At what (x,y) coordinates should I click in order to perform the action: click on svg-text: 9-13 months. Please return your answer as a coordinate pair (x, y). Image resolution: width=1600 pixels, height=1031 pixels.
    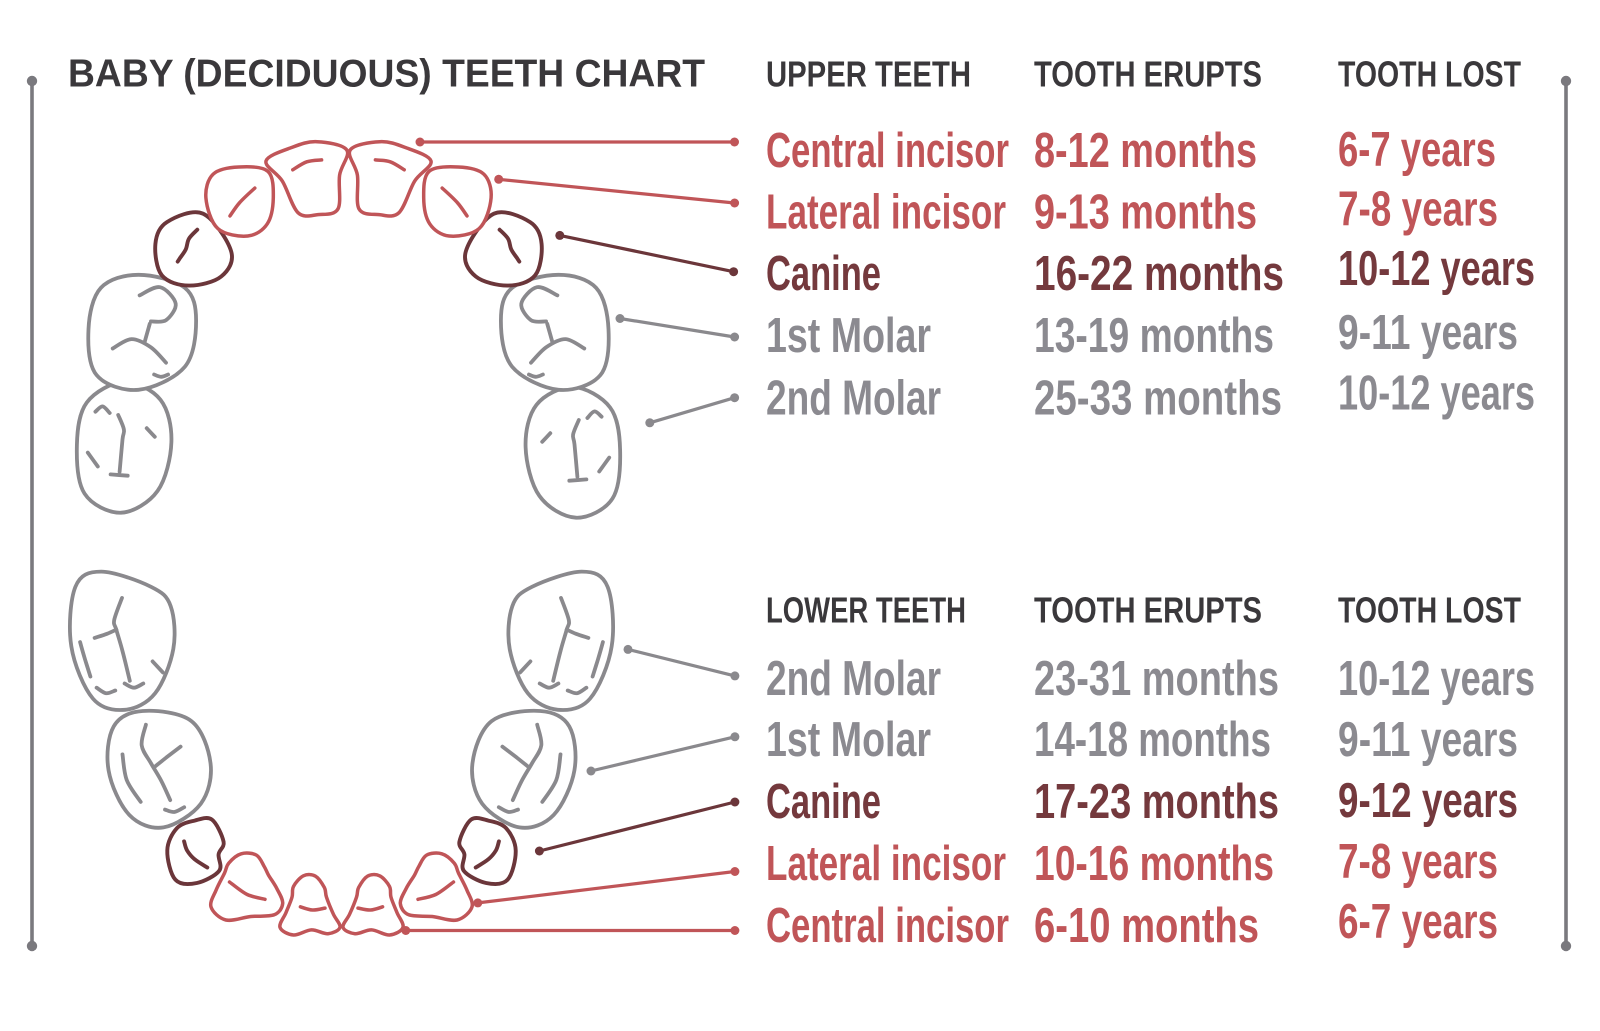
    Looking at the image, I should click on (1145, 213).